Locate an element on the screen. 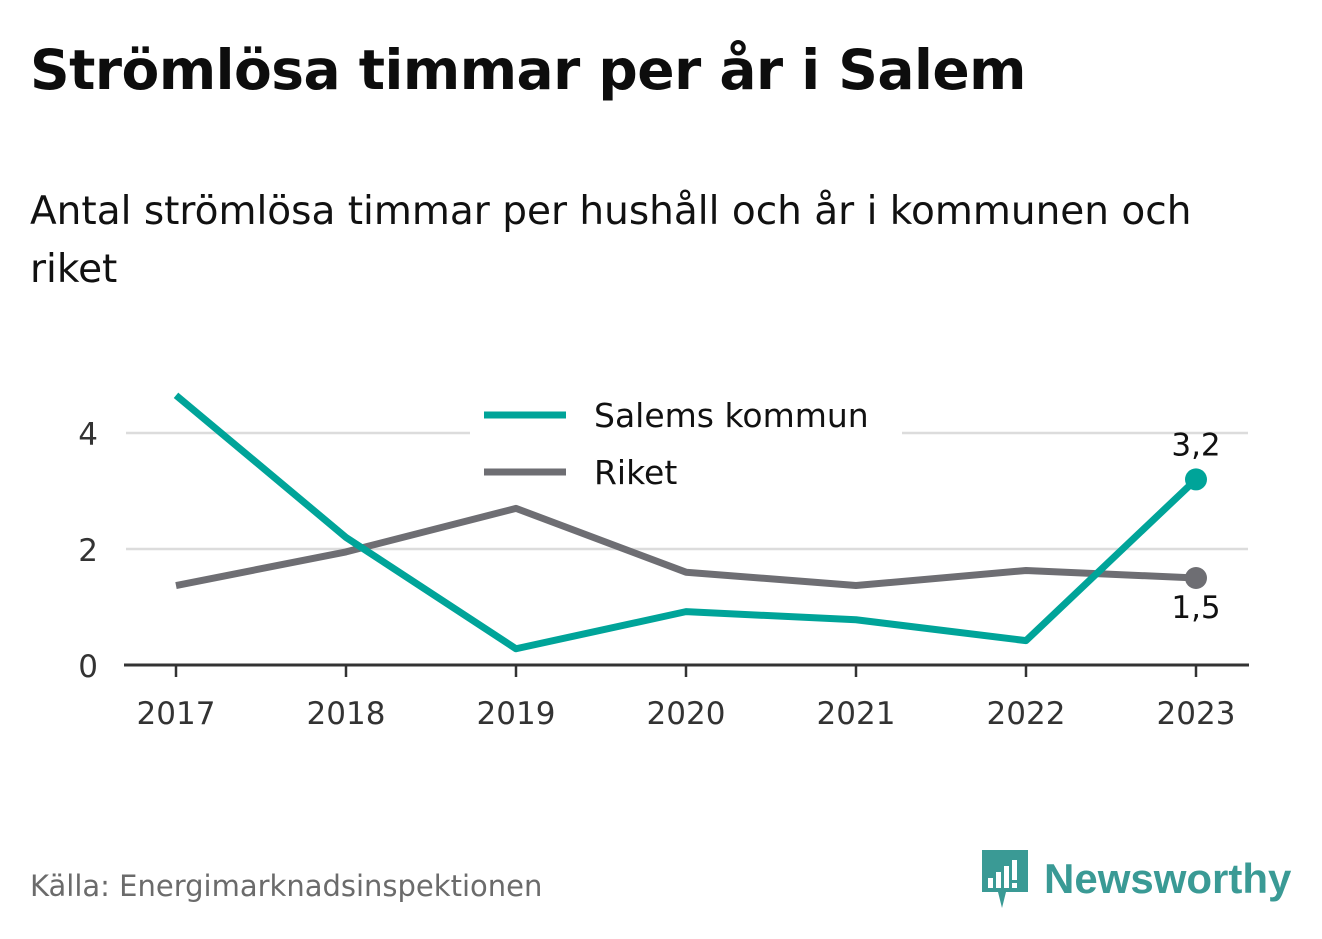 The width and height of the screenshot is (1322, 939). end-value-label: 1,5 is located at coordinates (1195, 608).